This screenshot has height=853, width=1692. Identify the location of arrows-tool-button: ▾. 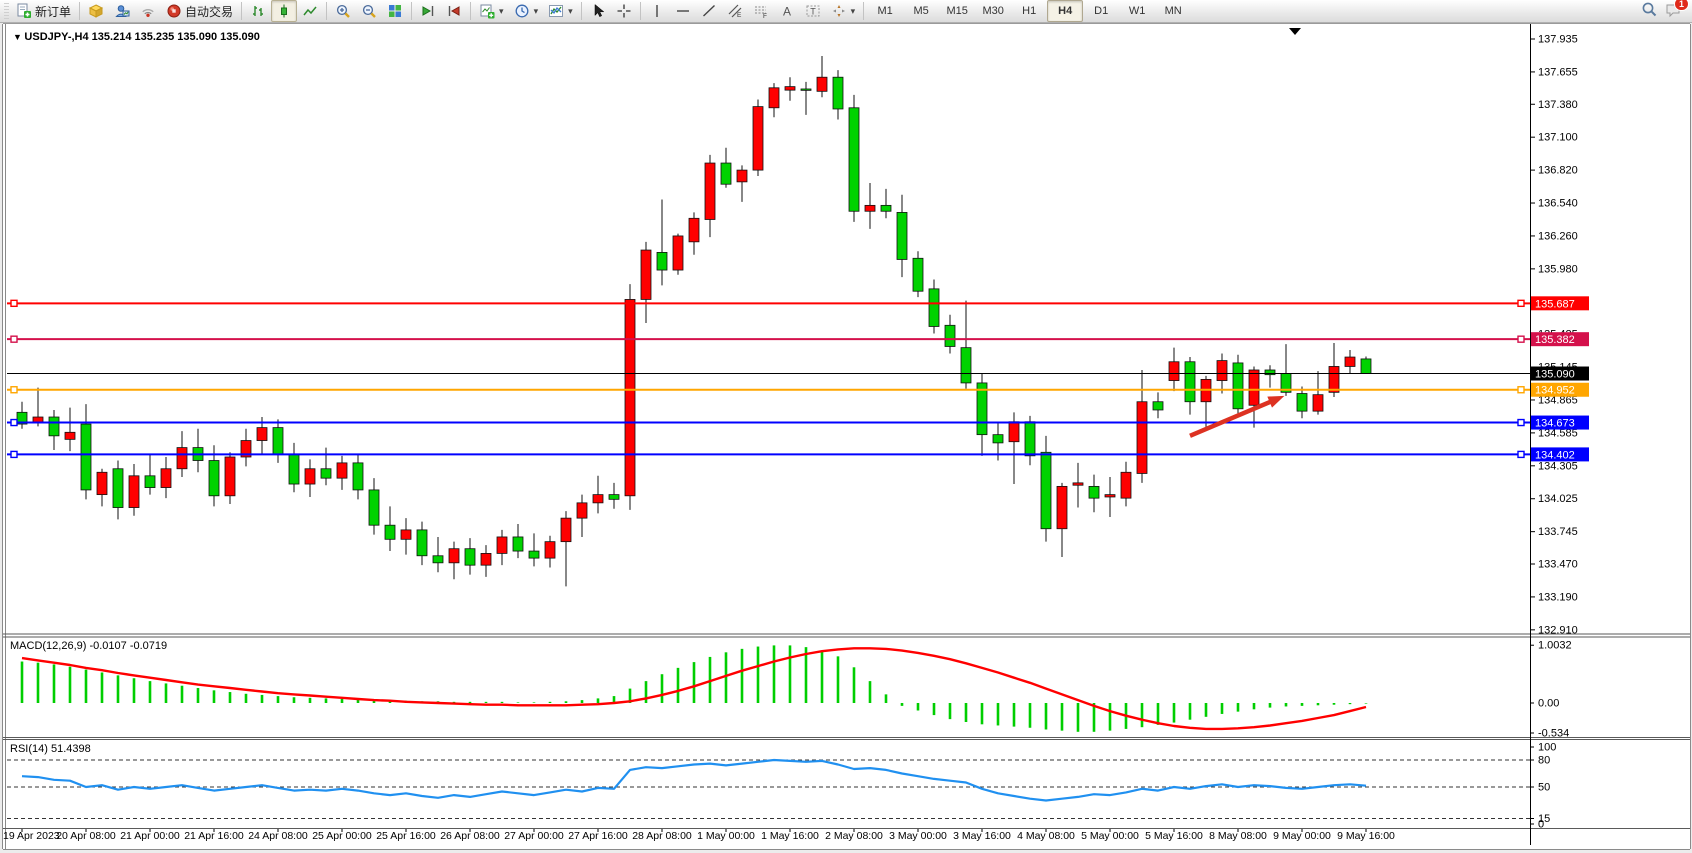
(843, 11).